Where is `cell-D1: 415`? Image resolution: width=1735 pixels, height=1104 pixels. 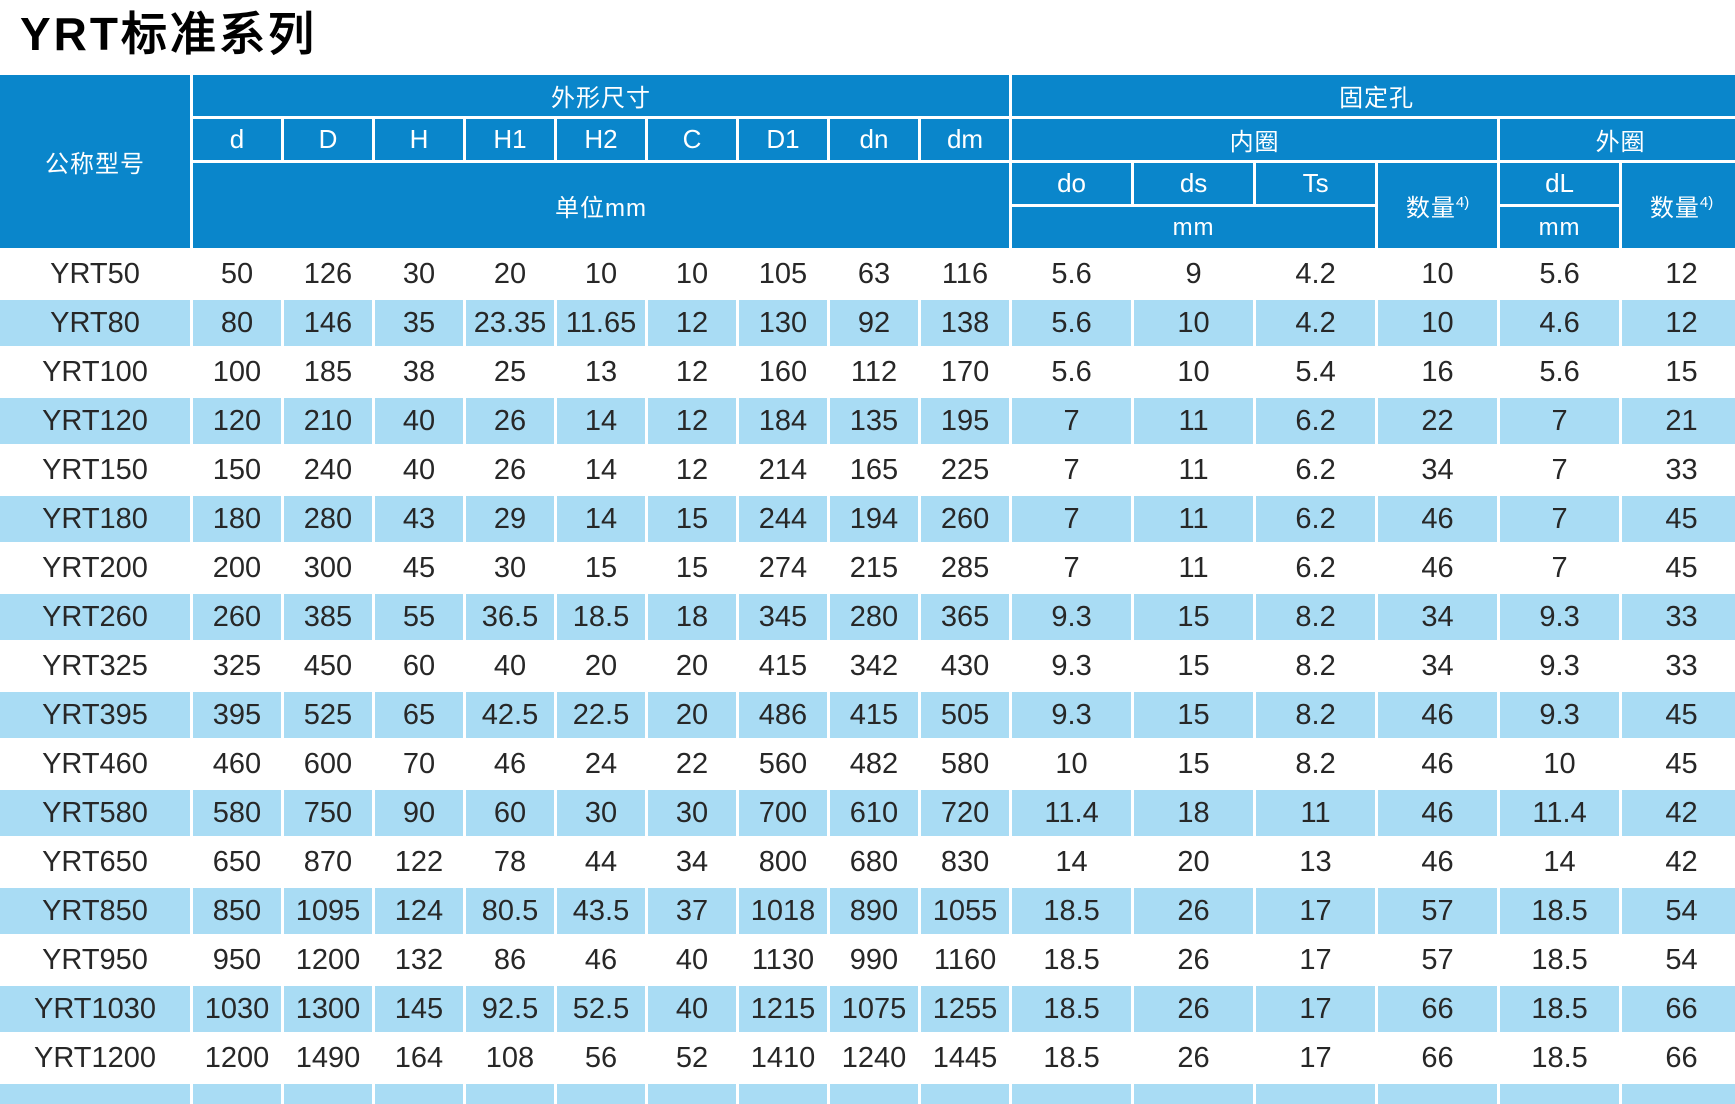
cell-D1: 415 is located at coordinates (783, 666).